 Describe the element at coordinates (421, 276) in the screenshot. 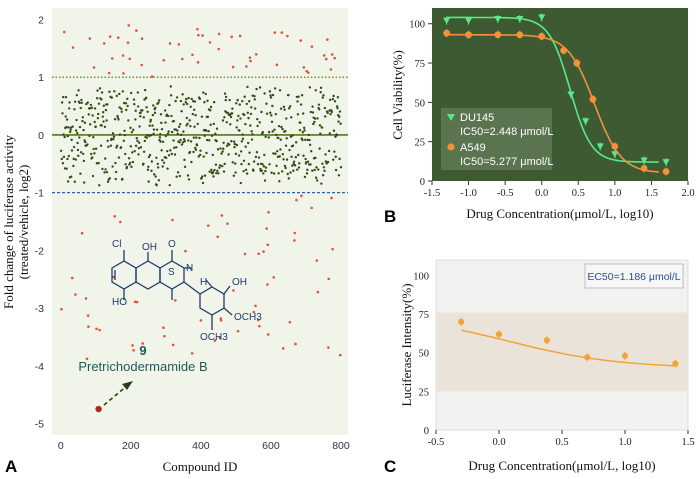

I see `y-tick-label: 100` at that location.